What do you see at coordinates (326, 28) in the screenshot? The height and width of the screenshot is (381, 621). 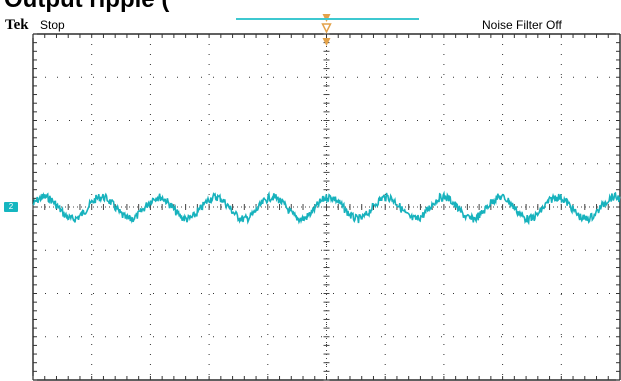 I see `trigger-arrow-outline` at bounding box center [326, 28].